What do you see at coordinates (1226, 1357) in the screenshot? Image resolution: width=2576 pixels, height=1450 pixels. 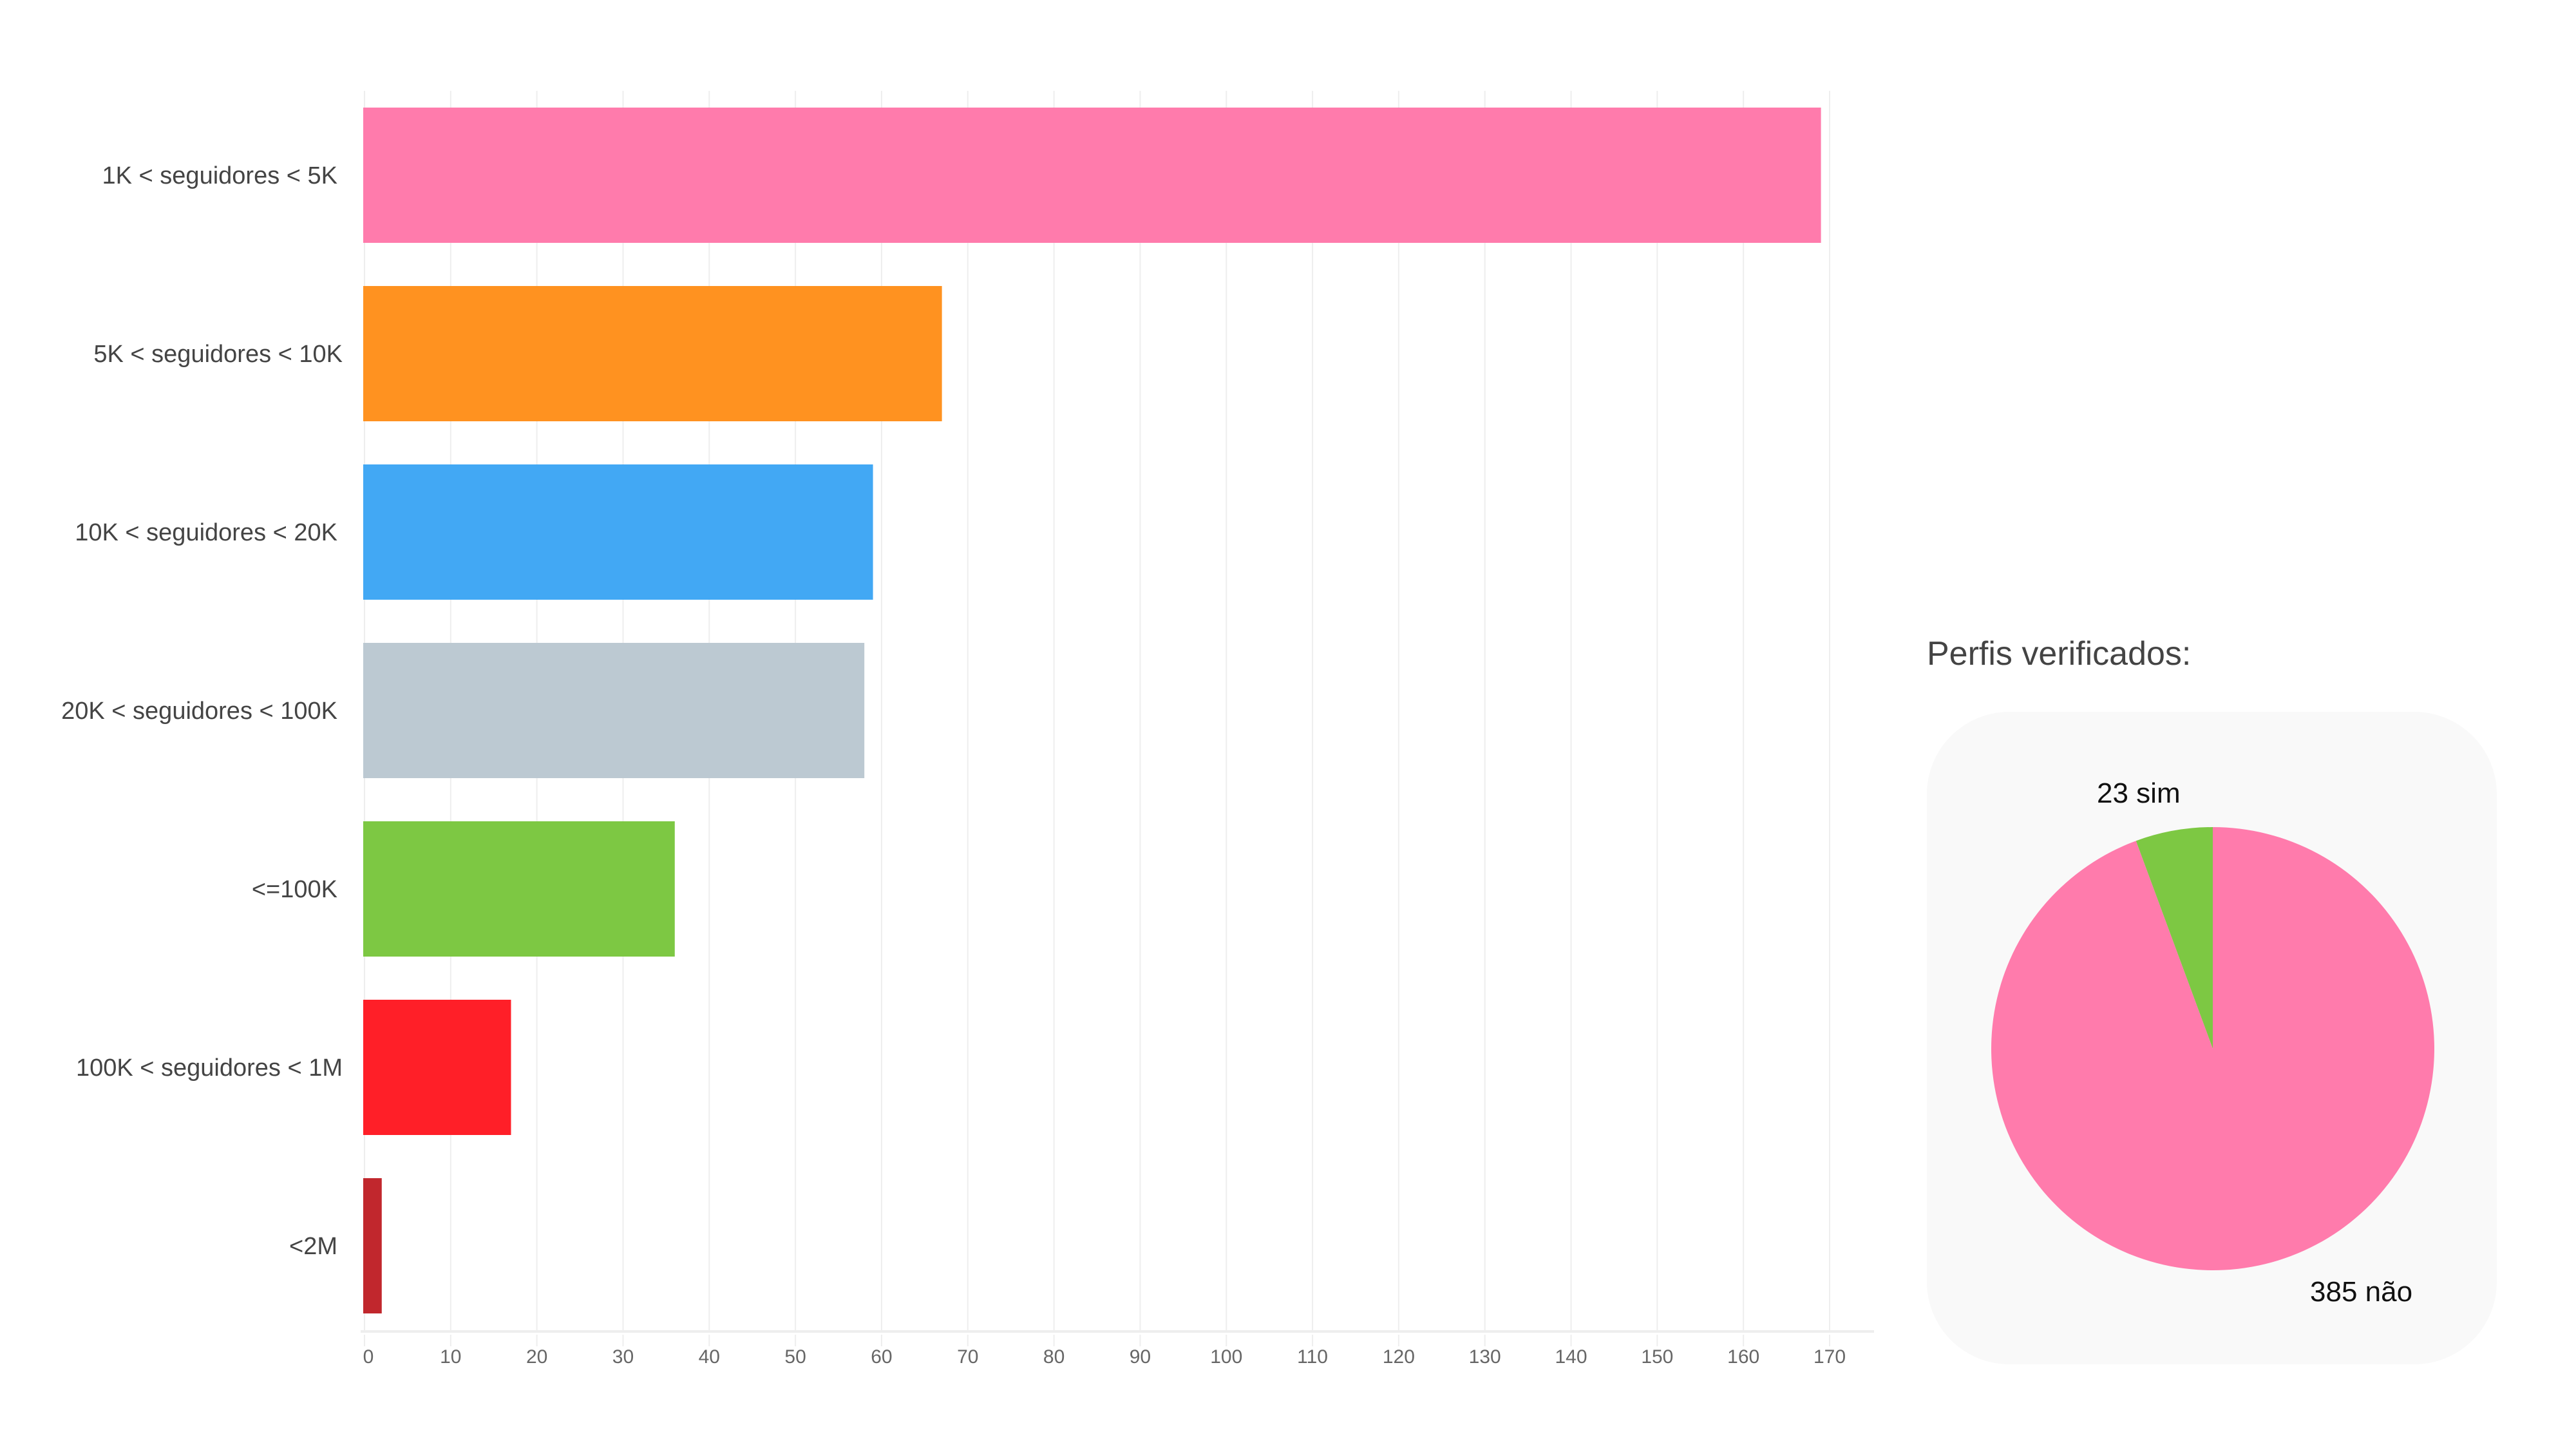 I see `x-tick-label: 100` at bounding box center [1226, 1357].